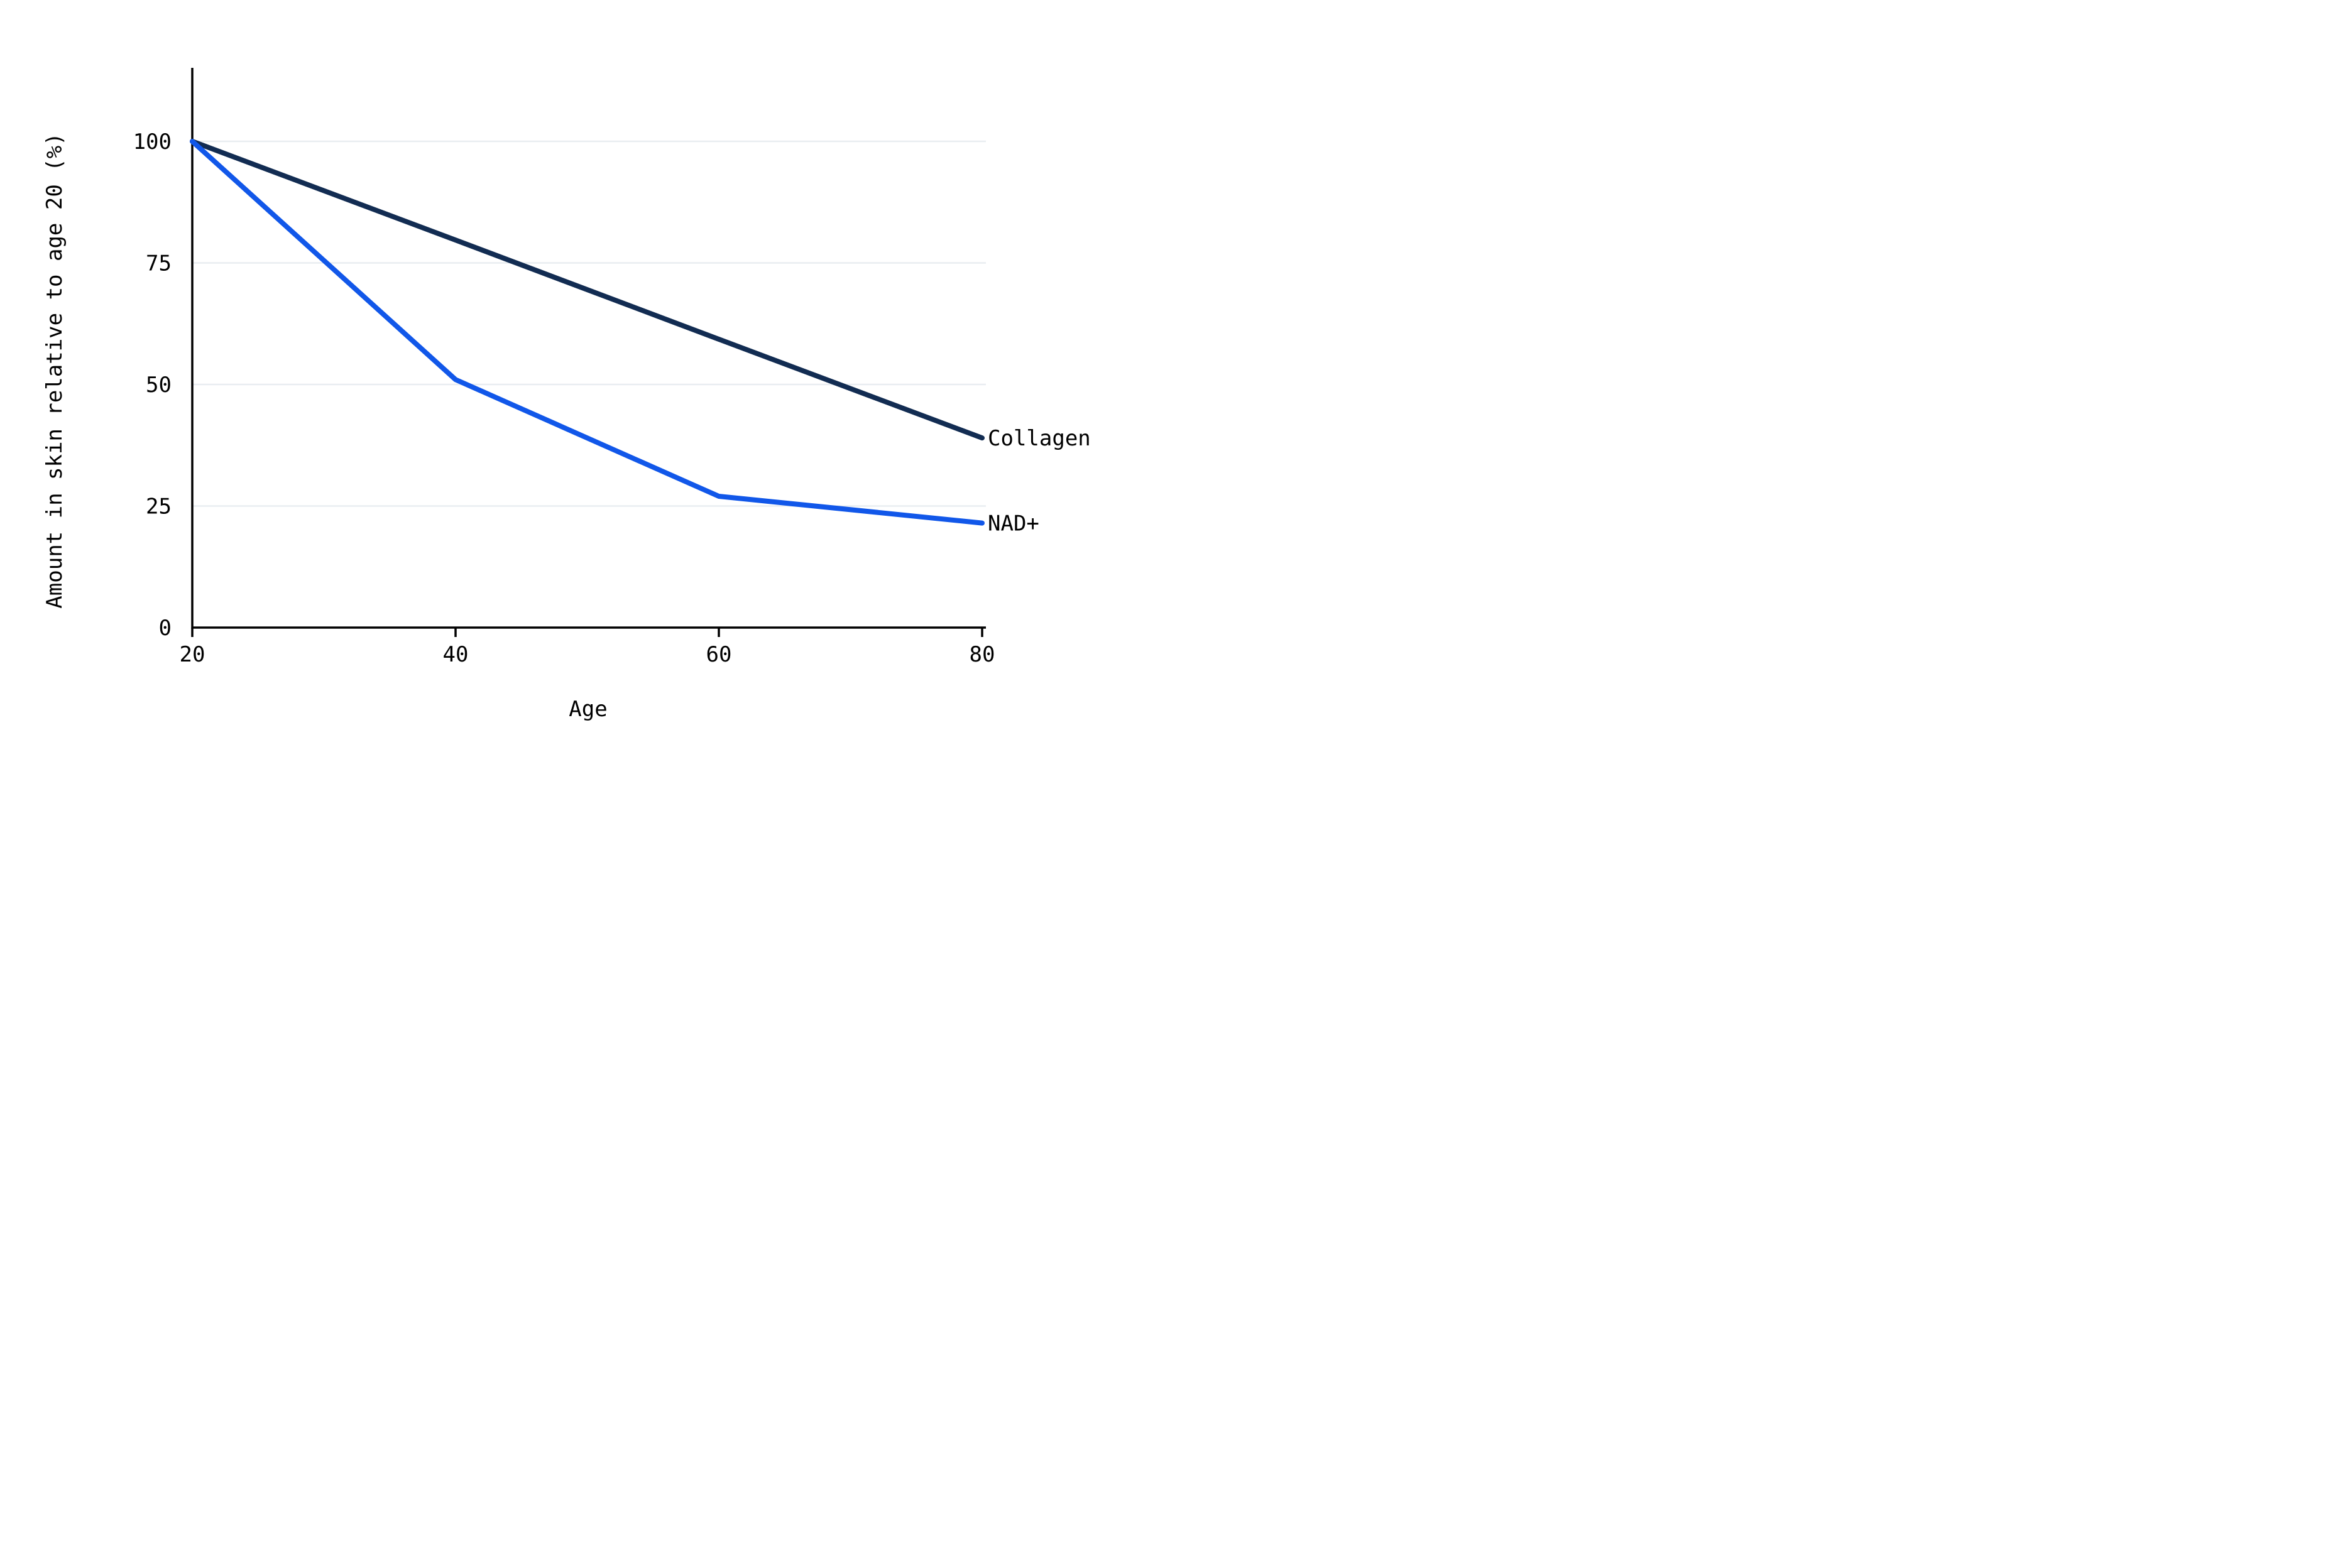 The height and width of the screenshot is (1568, 2330). I want to click on x-tick-label-60: 60, so click(719, 654).